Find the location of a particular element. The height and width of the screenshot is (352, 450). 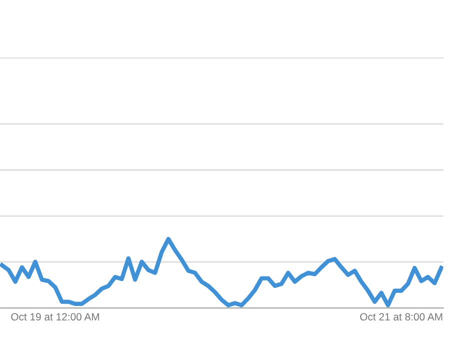

x-tick-label: Oct 21 at 8:00 AM is located at coordinates (401, 317).